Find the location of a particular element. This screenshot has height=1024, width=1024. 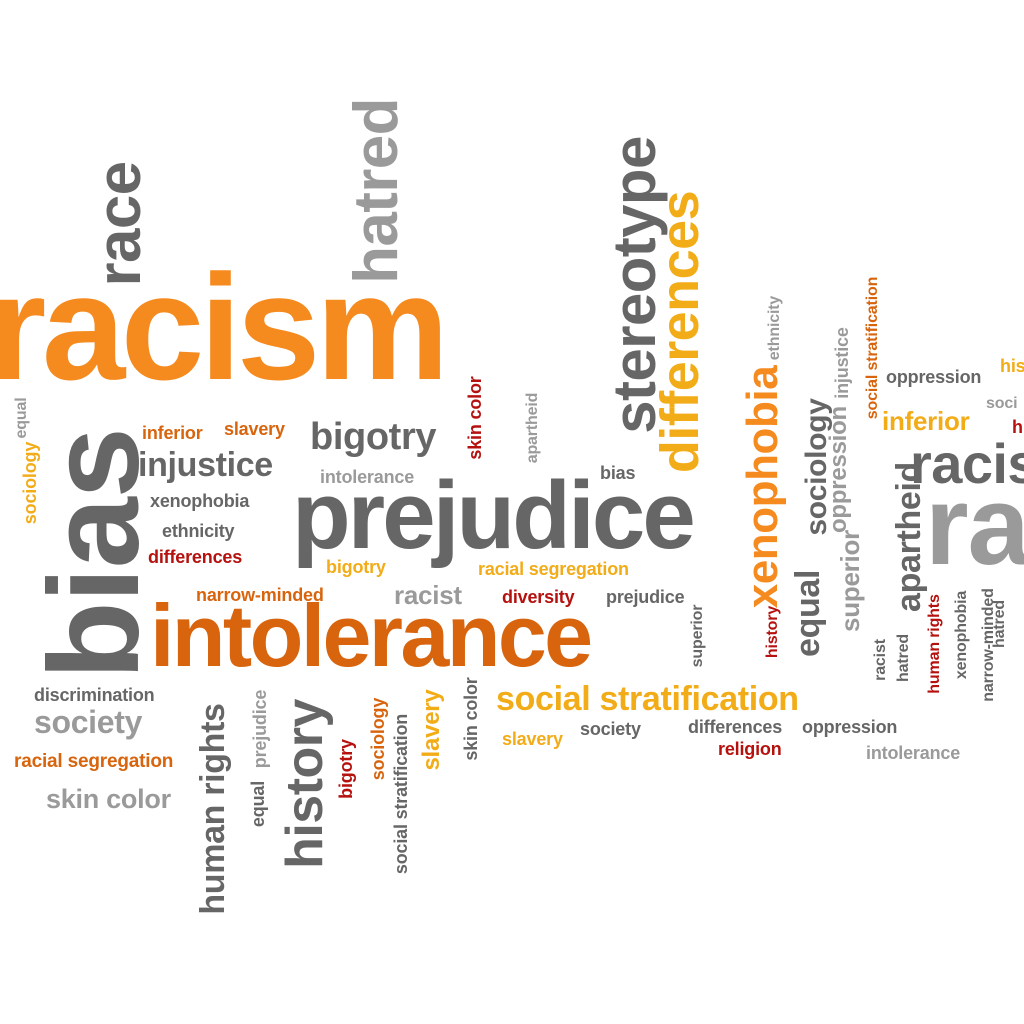

word: discrimination is located at coordinates (94, 695).